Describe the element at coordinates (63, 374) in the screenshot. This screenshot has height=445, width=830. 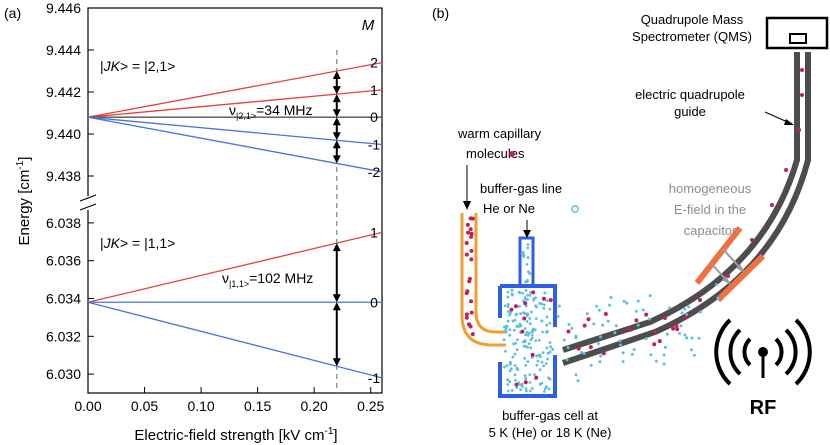
I see `y-tick-label: 6.030` at that location.